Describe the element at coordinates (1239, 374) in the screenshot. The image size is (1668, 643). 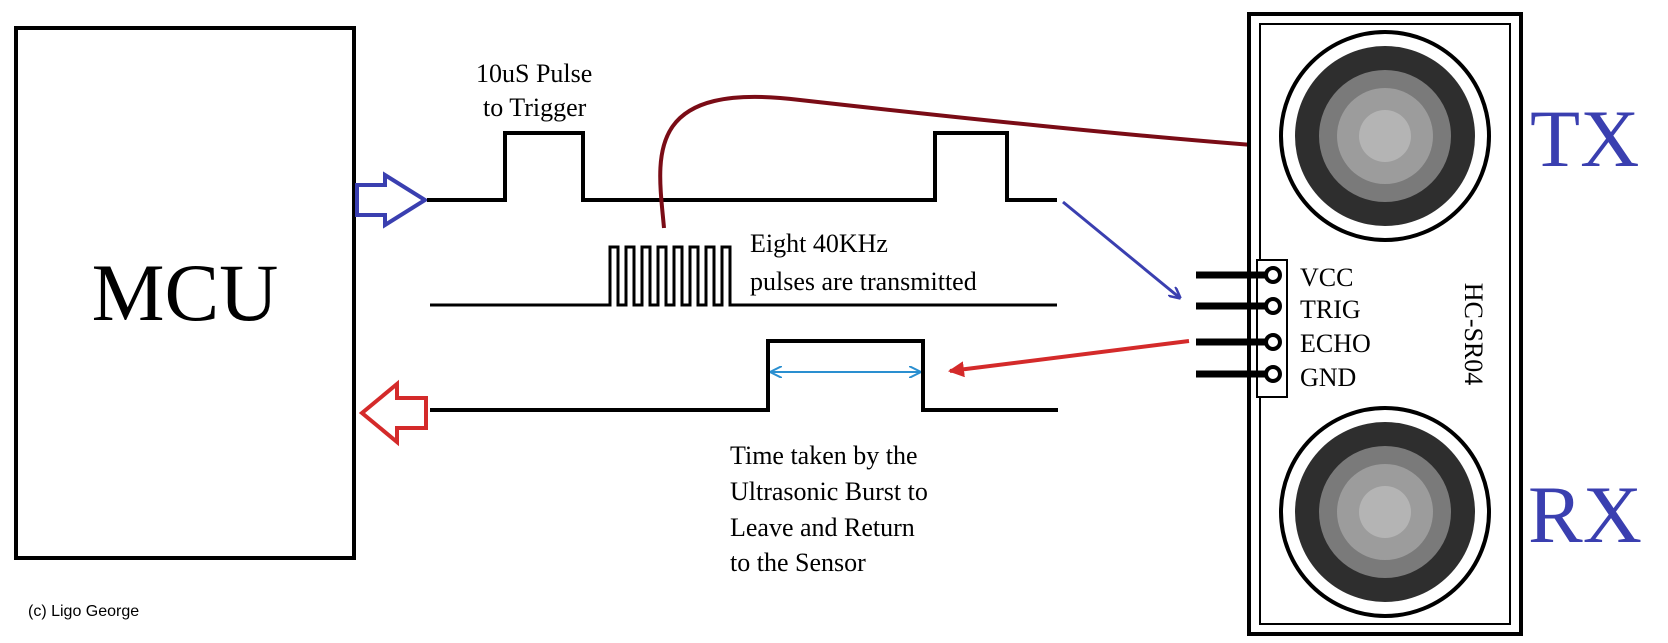
I see `pin-gnd` at that location.